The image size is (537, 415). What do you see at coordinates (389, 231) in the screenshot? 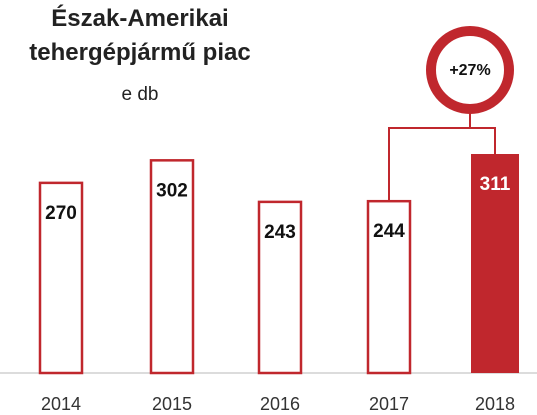
I see `value-label: 244` at bounding box center [389, 231].